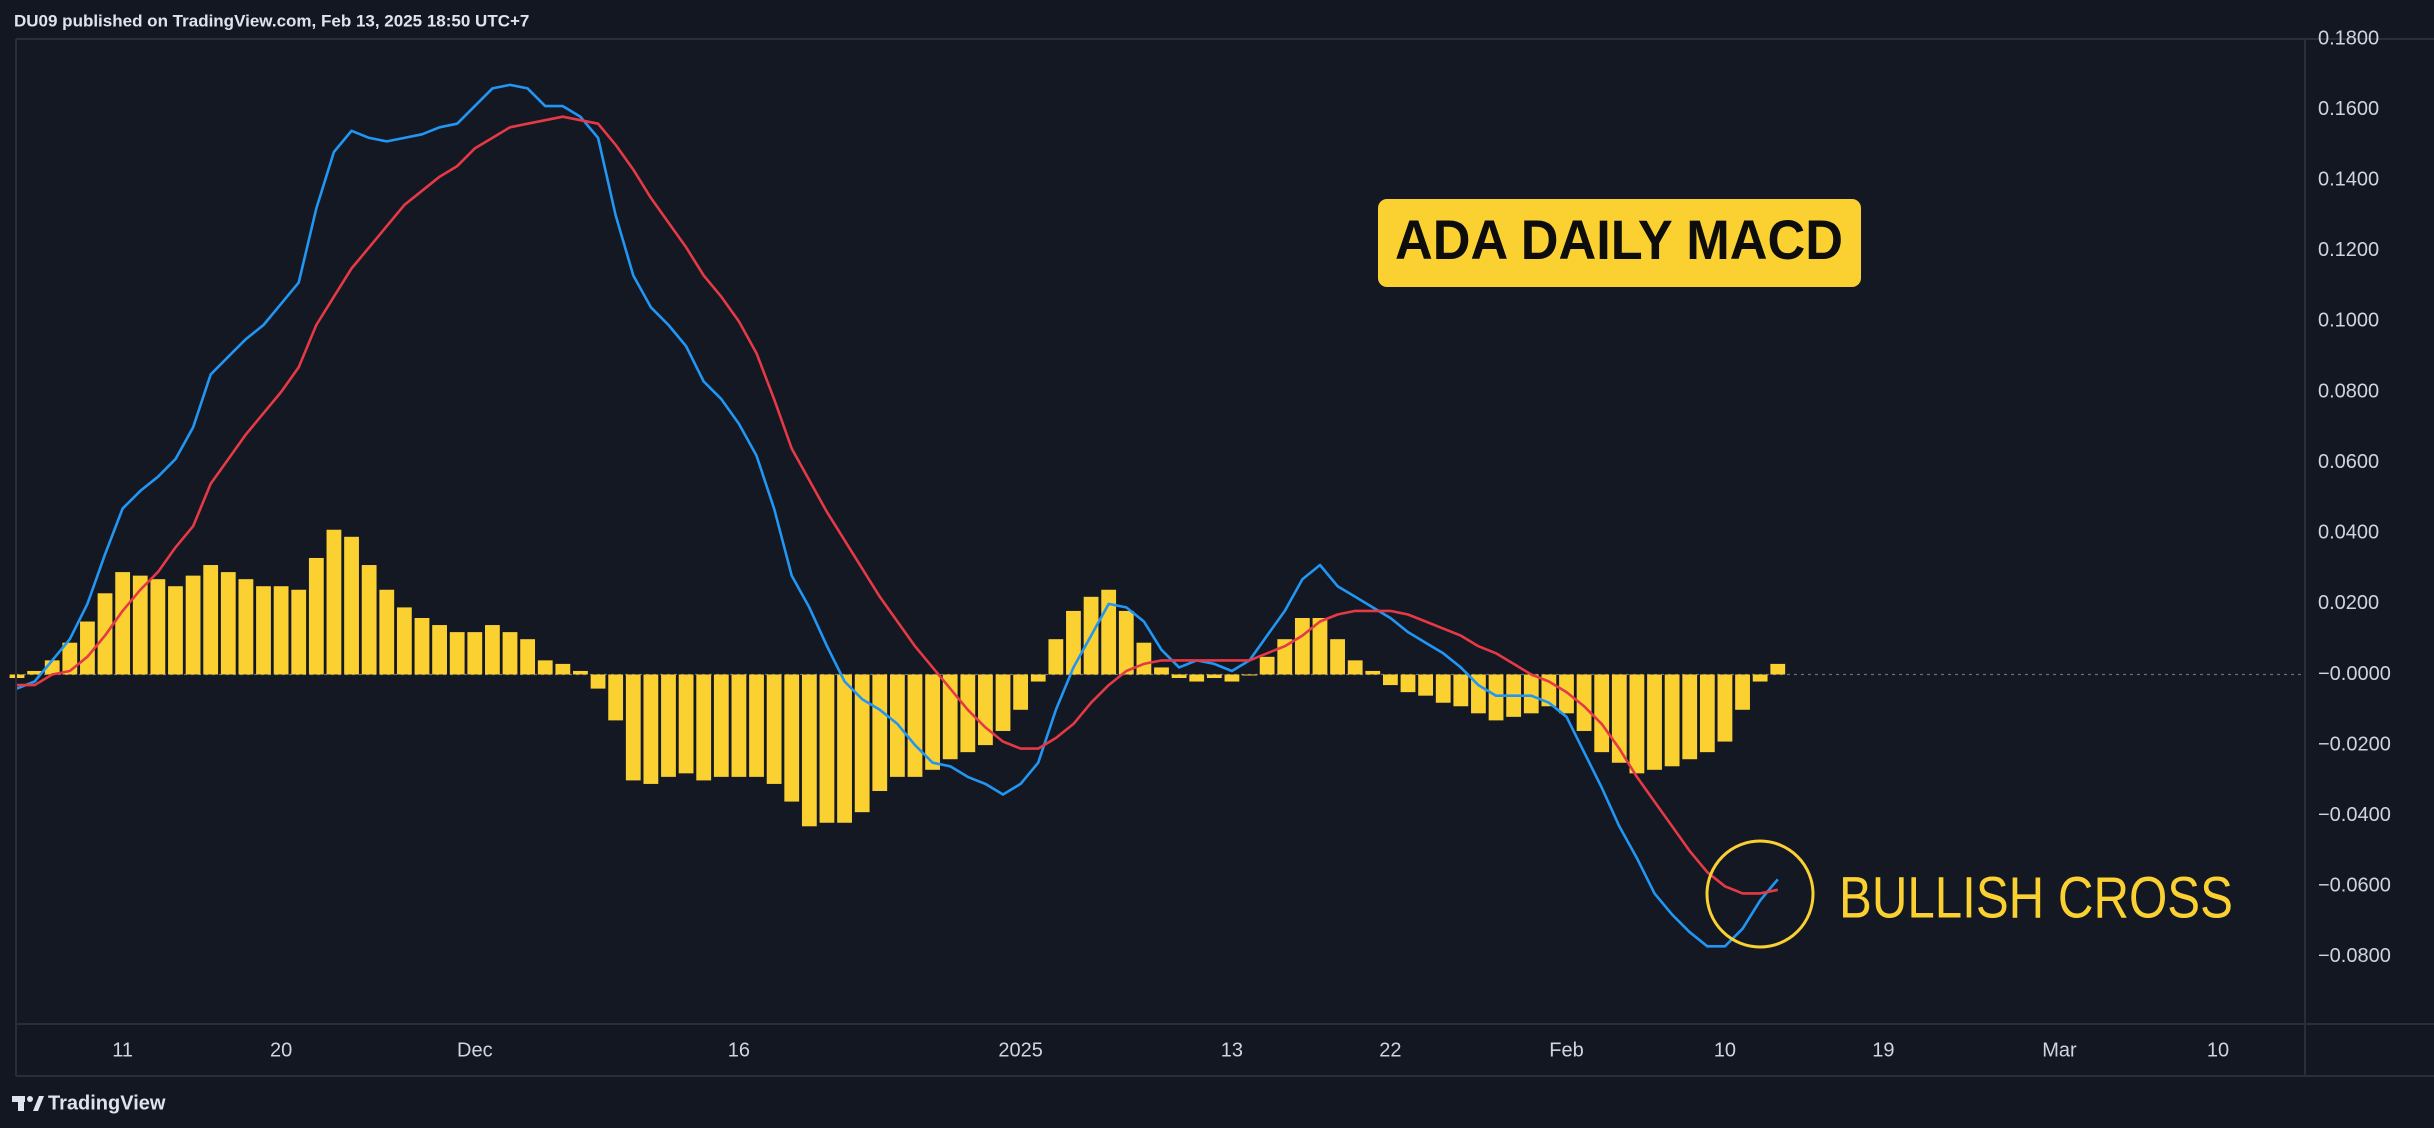 The width and height of the screenshot is (2434, 1128). I want to click on x-tick-label: Mar, so click(2059, 1050).